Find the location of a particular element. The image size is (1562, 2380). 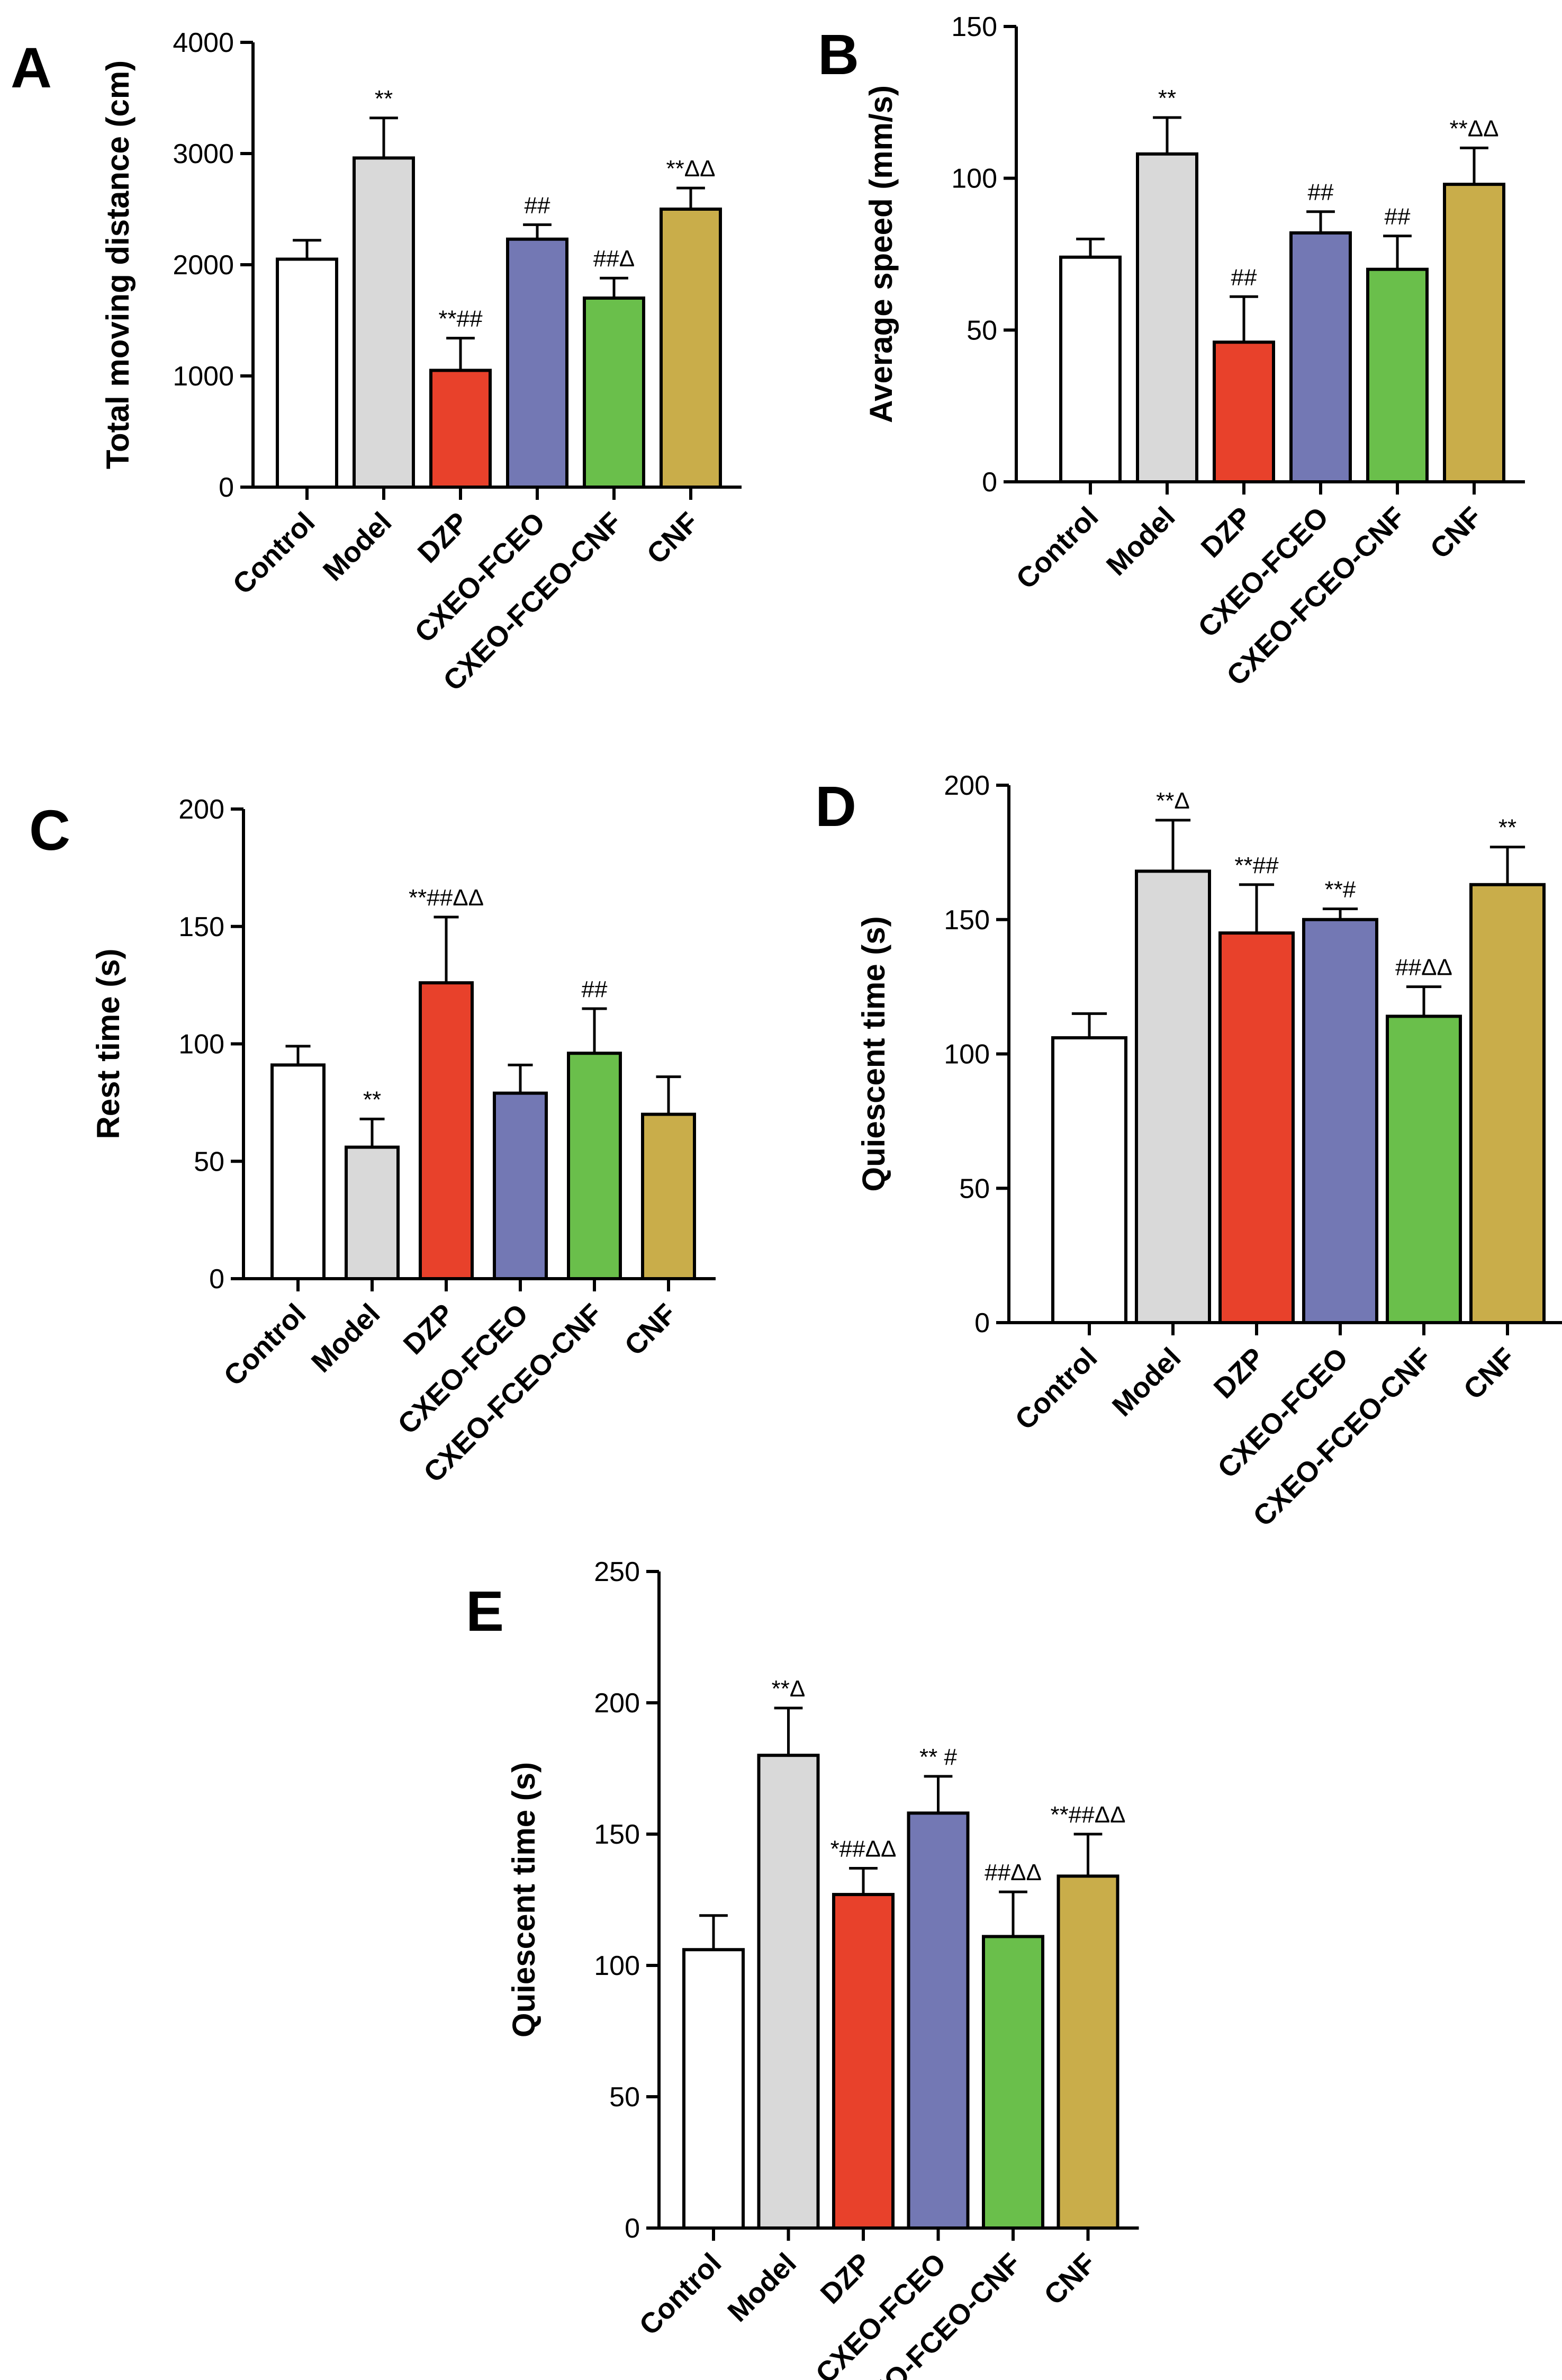

significance-label: ##Δ is located at coordinates (614, 259).